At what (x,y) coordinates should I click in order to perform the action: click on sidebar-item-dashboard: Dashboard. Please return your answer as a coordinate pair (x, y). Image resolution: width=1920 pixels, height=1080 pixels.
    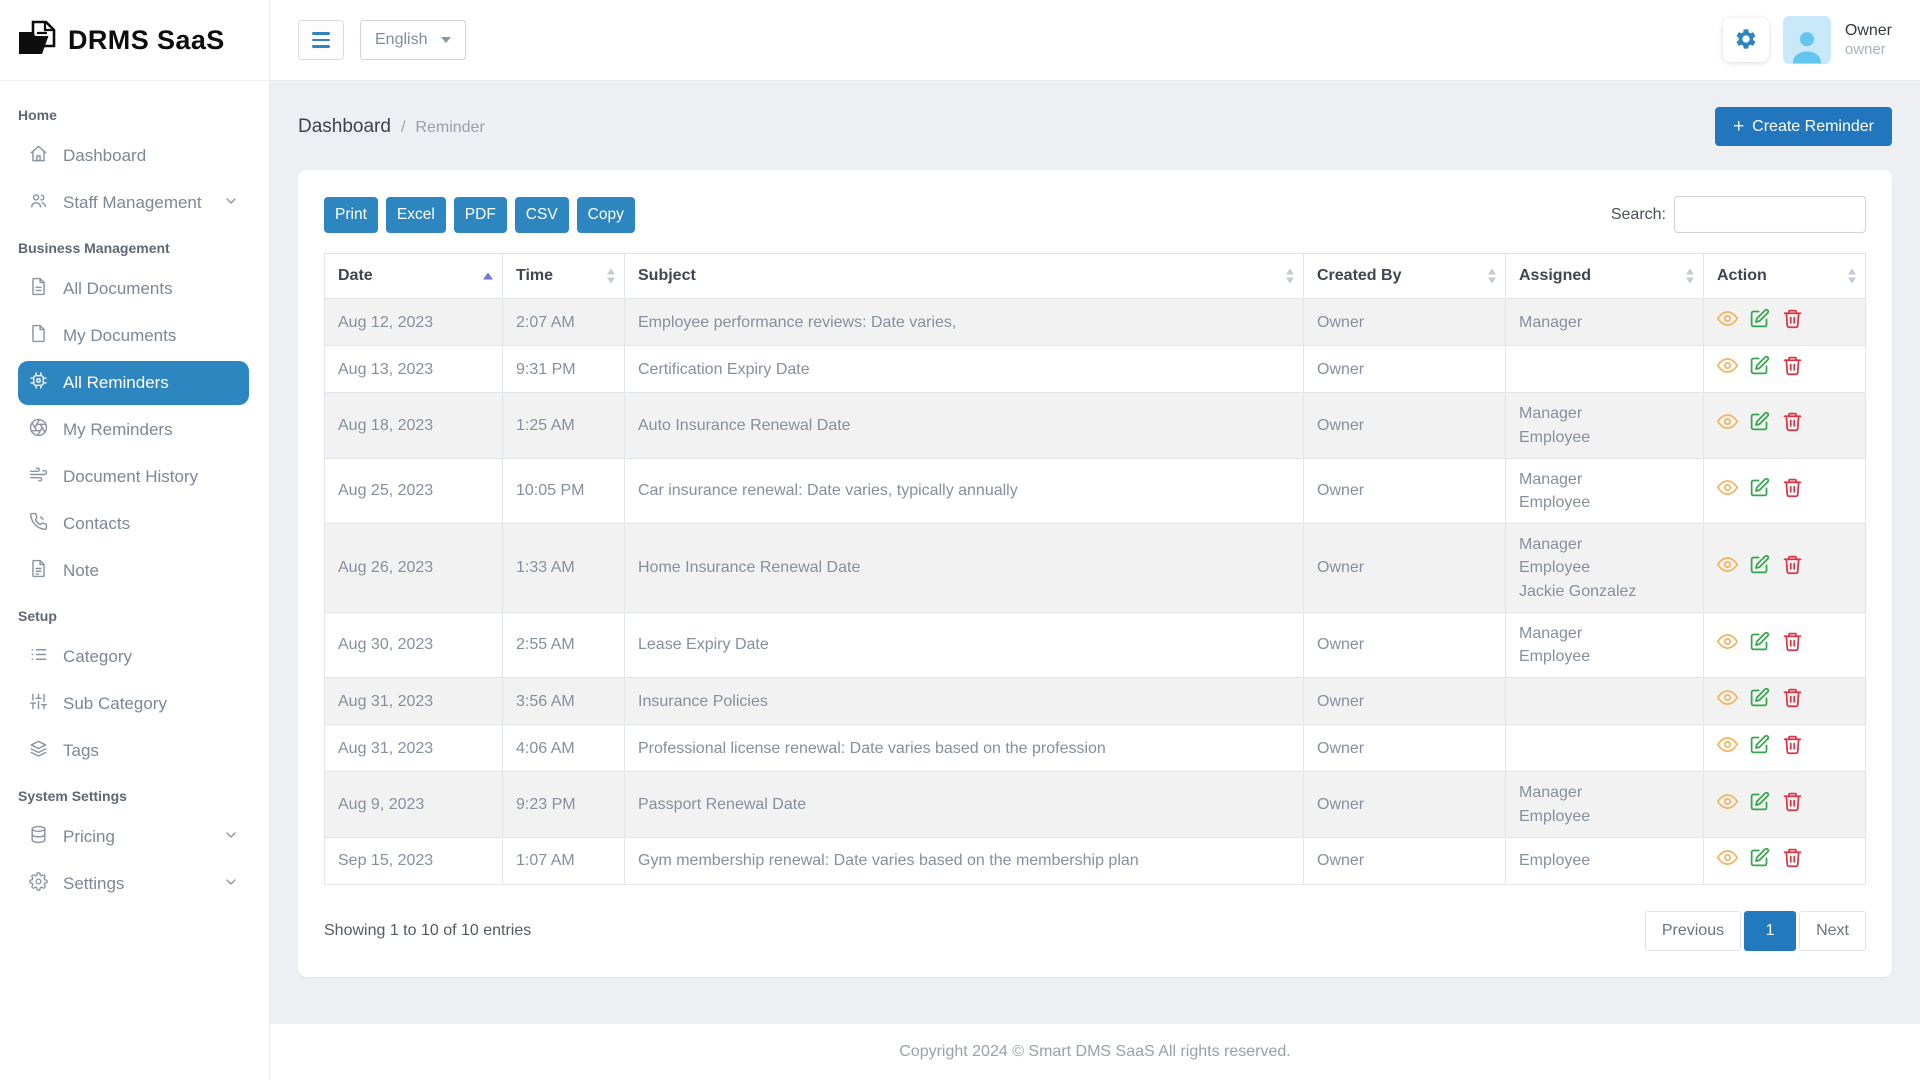
    Looking at the image, I should click on (133, 156).